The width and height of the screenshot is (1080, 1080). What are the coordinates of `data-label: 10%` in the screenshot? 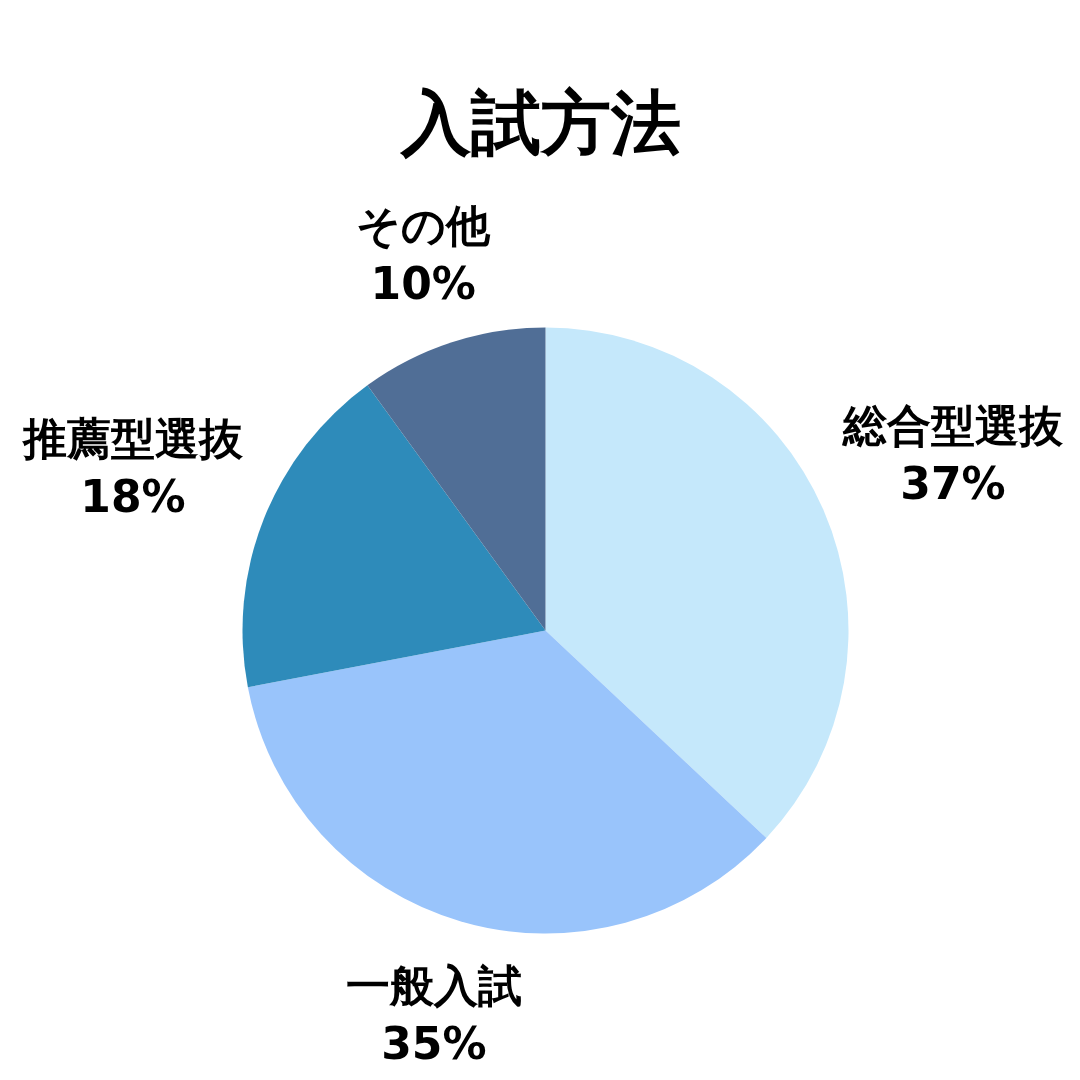 It's located at (423, 283).